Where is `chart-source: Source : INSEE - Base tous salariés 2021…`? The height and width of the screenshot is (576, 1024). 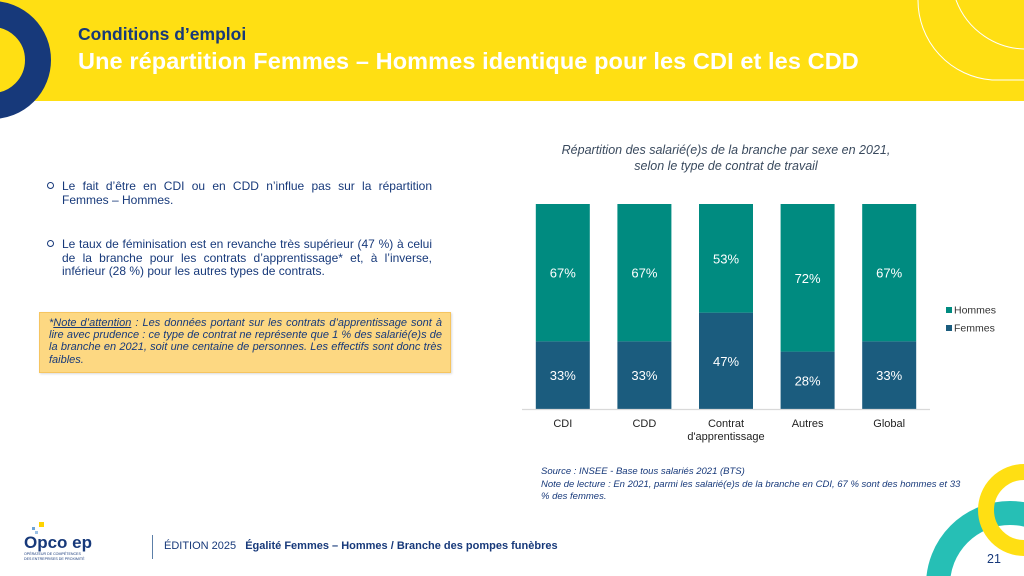 chart-source: Source : INSEE - Base tous salariés 2021… is located at coordinates (756, 485).